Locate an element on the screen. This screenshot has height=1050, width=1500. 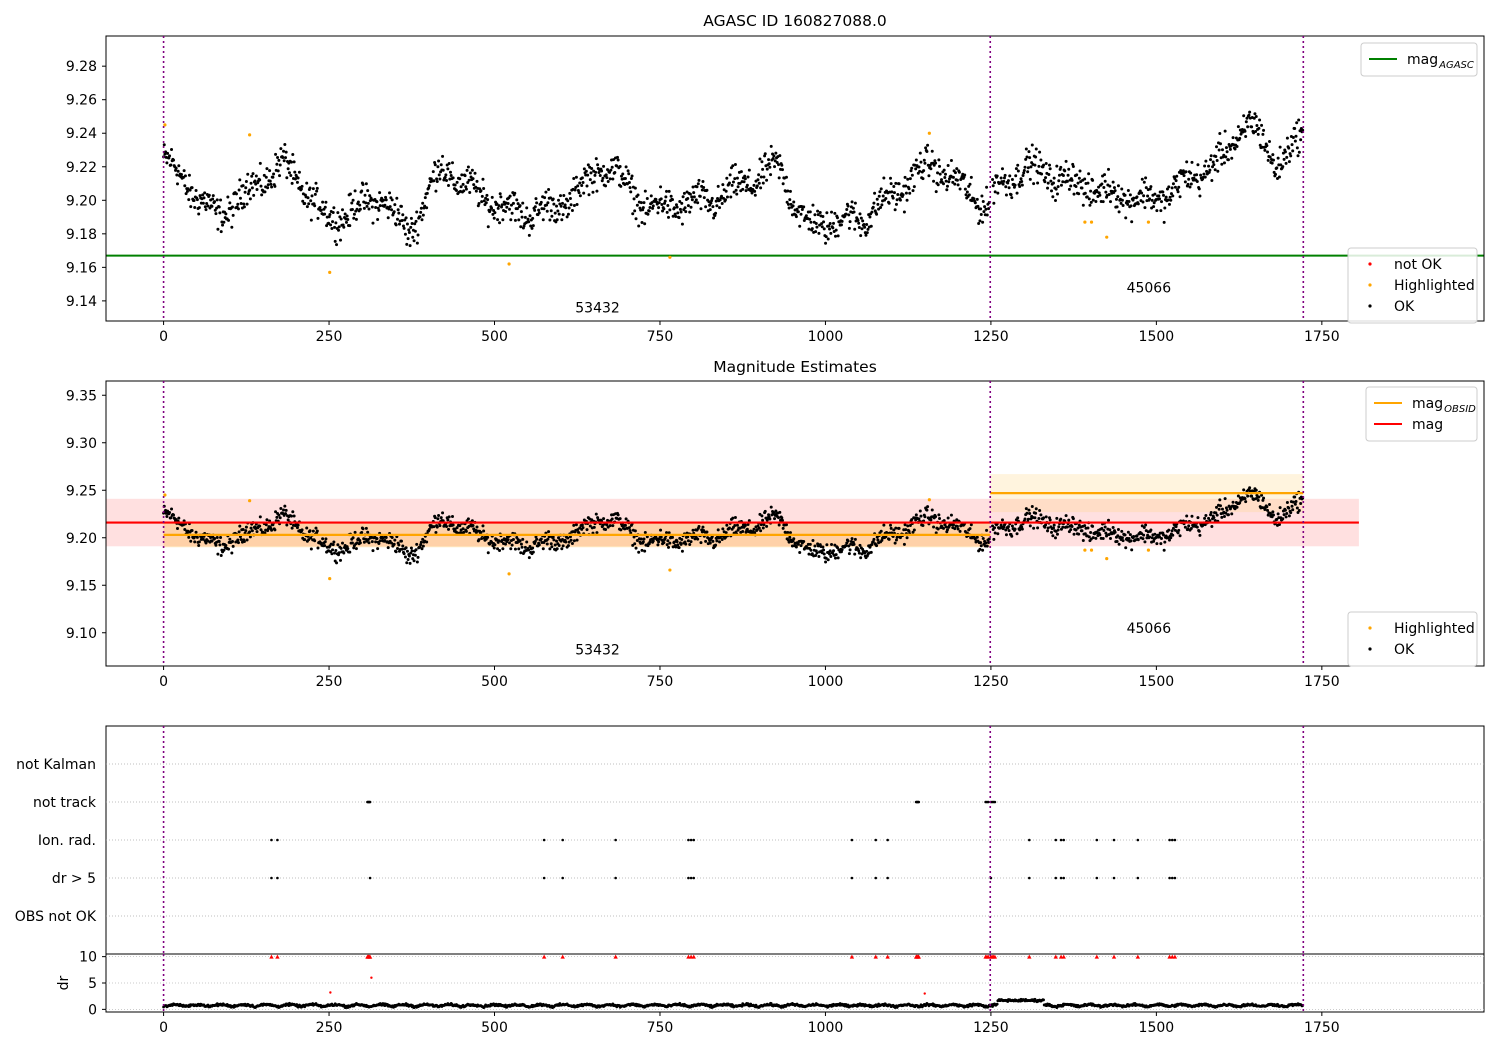
data-point-highlighted is located at coordinates (165, 495).